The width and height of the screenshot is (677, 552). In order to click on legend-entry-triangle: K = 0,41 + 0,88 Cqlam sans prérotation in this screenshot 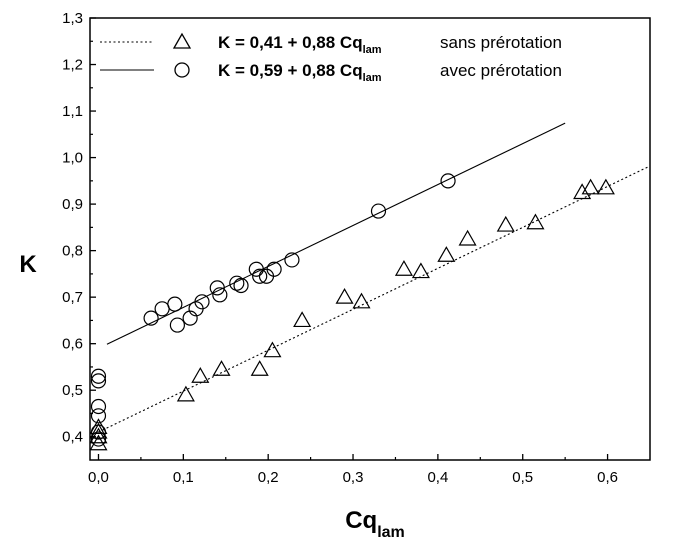, I will do `click(331, 44)`.